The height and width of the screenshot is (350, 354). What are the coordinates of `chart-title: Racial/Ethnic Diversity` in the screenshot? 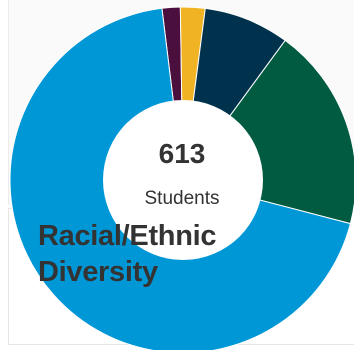 It's located at (127, 254).